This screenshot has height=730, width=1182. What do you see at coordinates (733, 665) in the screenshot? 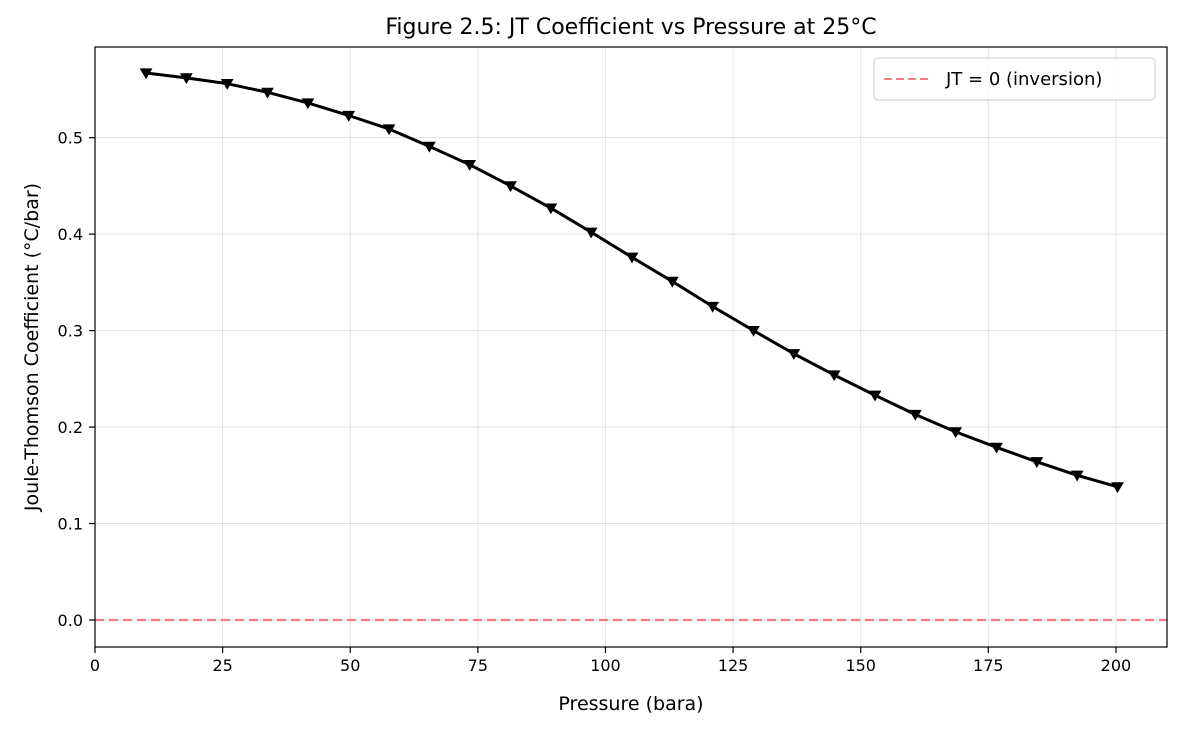
I see `x-tick-label: 125` at bounding box center [733, 665].